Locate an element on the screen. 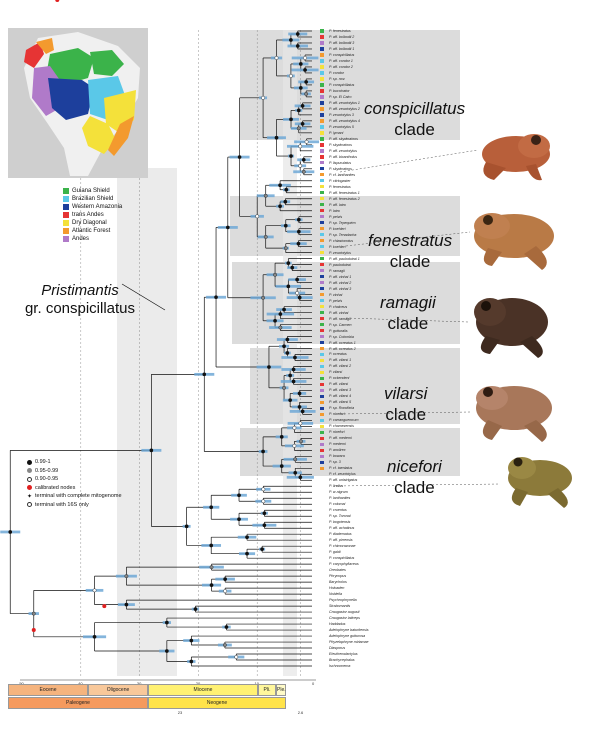 The image size is (589, 739). node-legend-item: 0.99-1 is located at coordinates (74, 462).